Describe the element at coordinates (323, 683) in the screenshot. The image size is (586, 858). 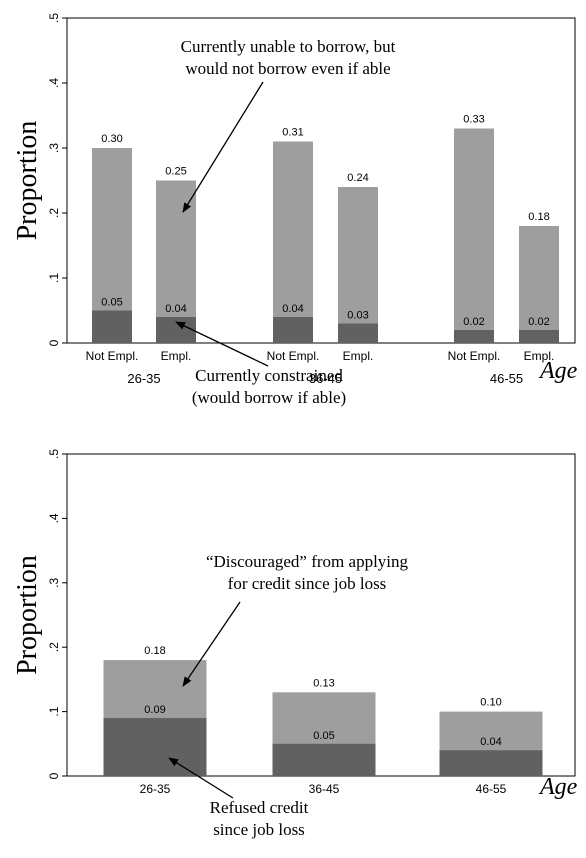
I see `bar-total-label: 0.13` at that location.